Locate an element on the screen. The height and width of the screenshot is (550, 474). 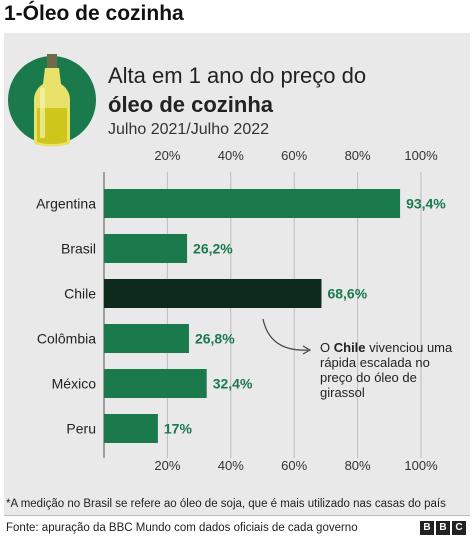
x-tick-label-top: 20% is located at coordinates (167, 155).